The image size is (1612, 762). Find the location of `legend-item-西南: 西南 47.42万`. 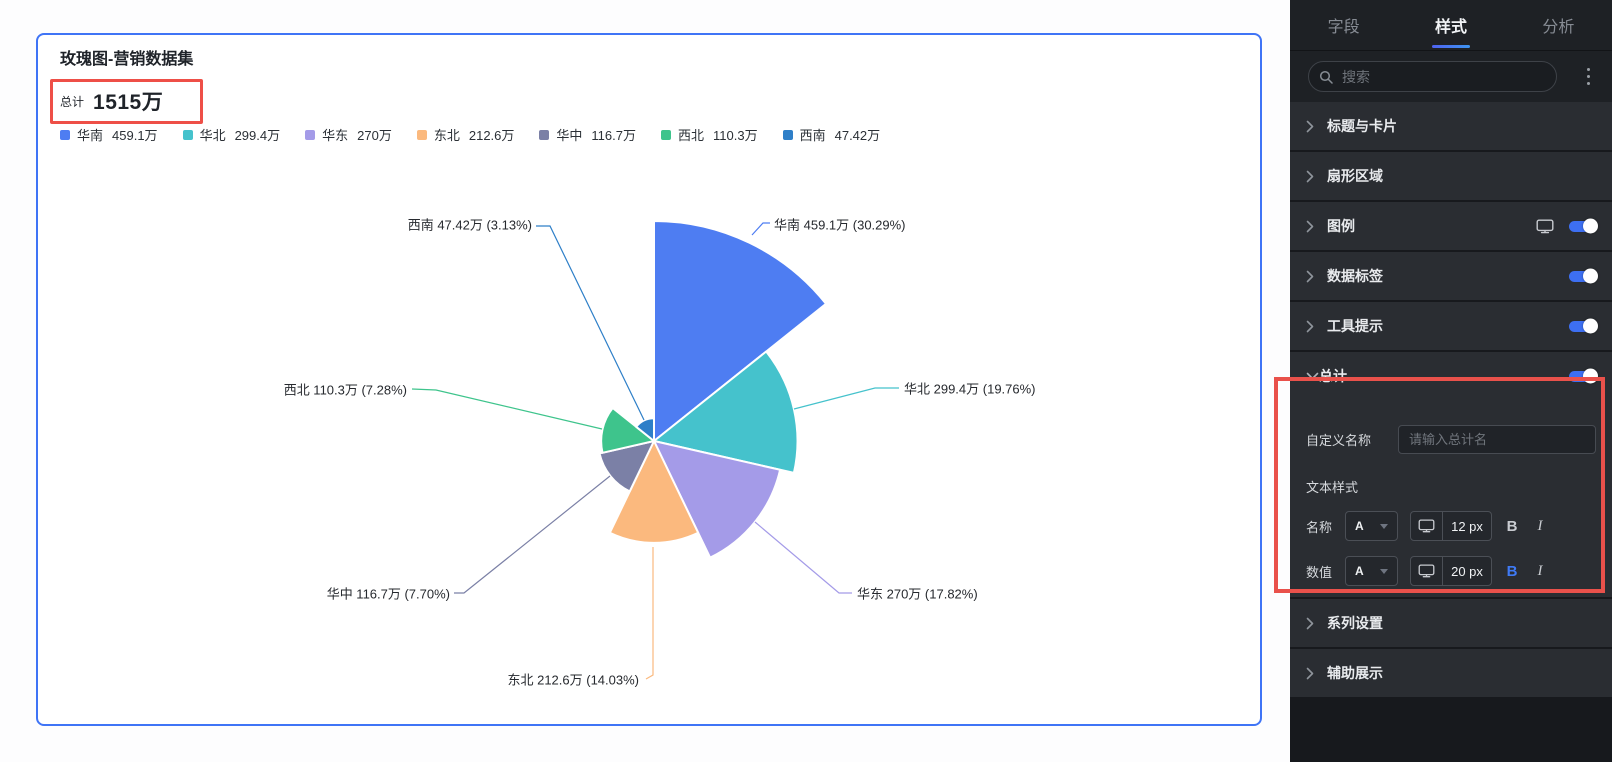

legend-item-西南: 西南 47.42万 is located at coordinates (831, 134).